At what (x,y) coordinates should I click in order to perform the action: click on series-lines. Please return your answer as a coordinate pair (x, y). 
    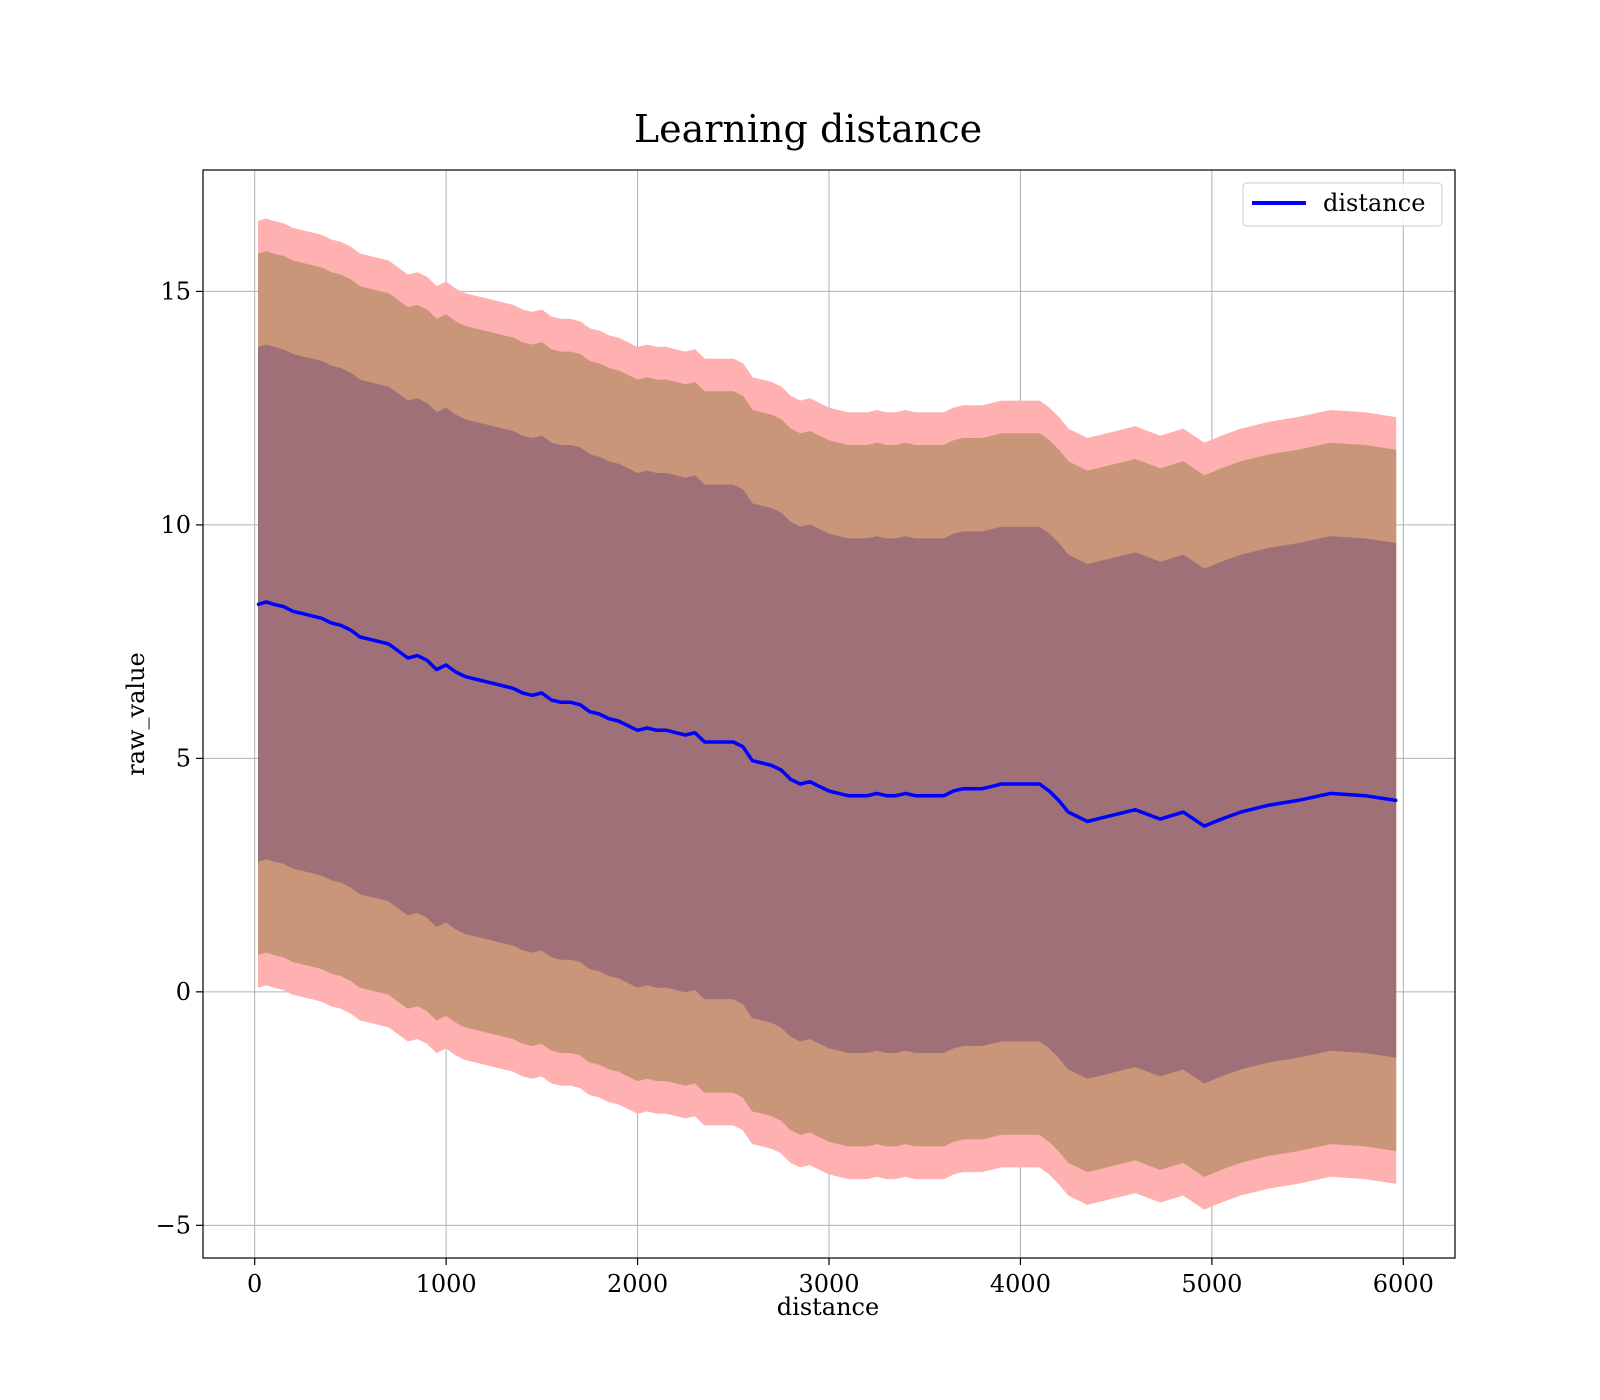
    Looking at the image, I should click on (827, 714).